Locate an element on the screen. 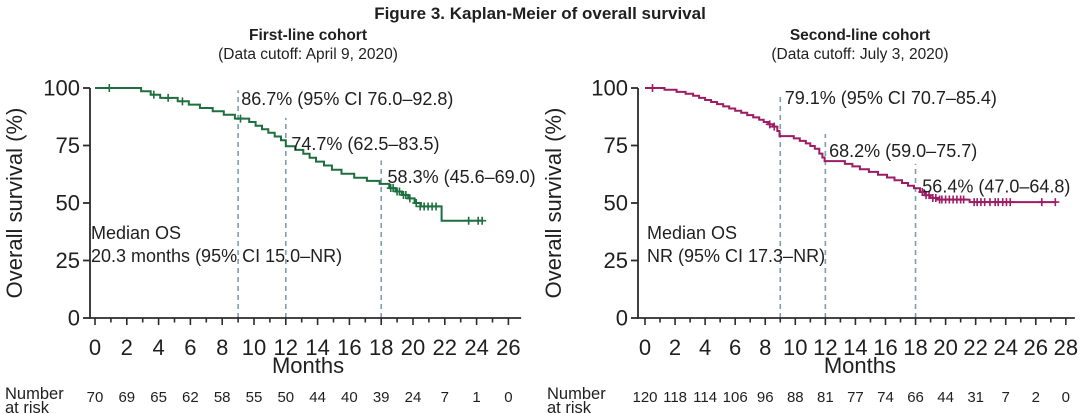 The image size is (1080, 414). risk-count: 24 is located at coordinates (413, 397).